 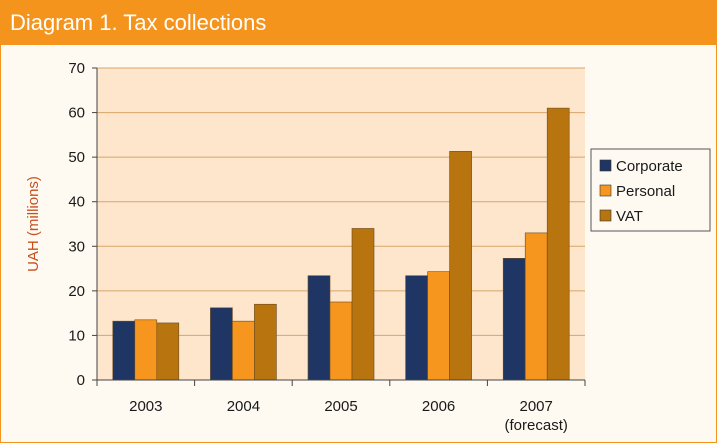 I want to click on legend-swatch-vat, so click(x=605, y=215).